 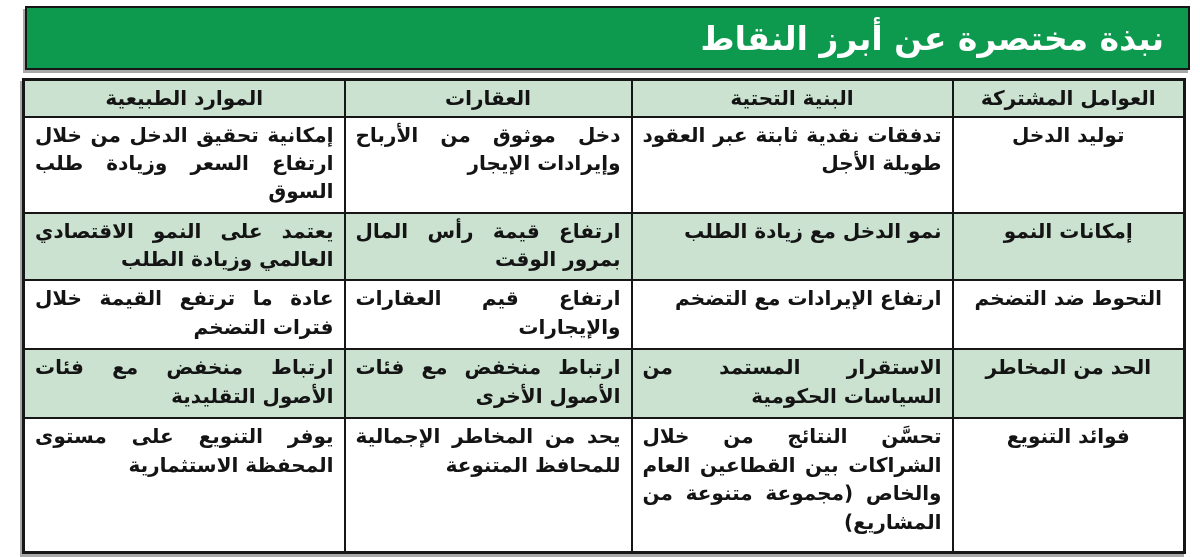 What do you see at coordinates (792, 315) in the screenshot?
I see `cell-infrastructure: ارتفاع الإيرادات مع التضخم` at bounding box center [792, 315].